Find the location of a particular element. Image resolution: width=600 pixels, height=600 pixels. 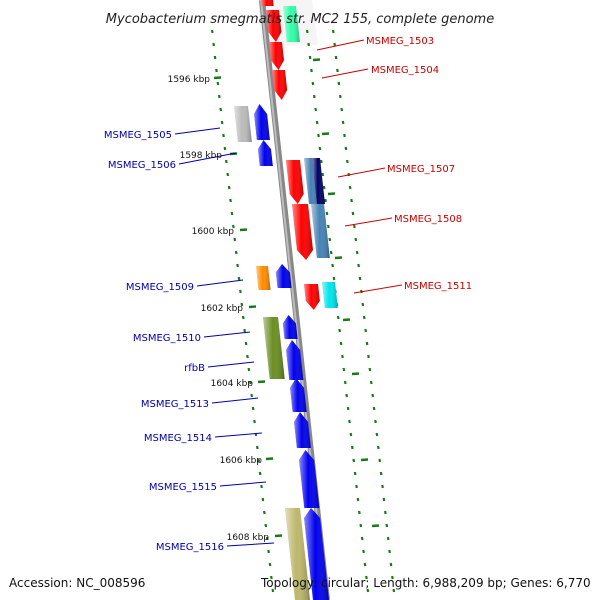

gene-label-rfbb: rfbB is located at coordinates (194, 368).